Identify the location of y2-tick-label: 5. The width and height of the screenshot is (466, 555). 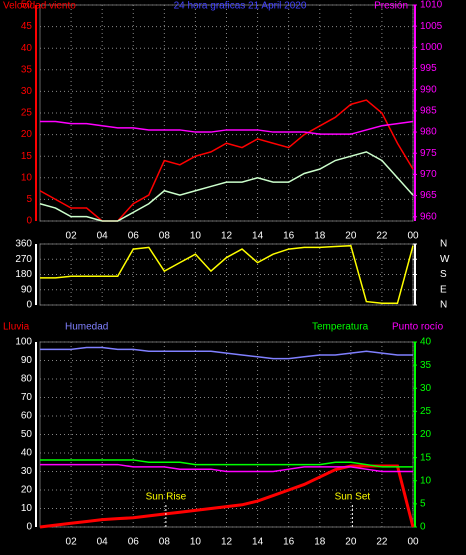
(423, 504).